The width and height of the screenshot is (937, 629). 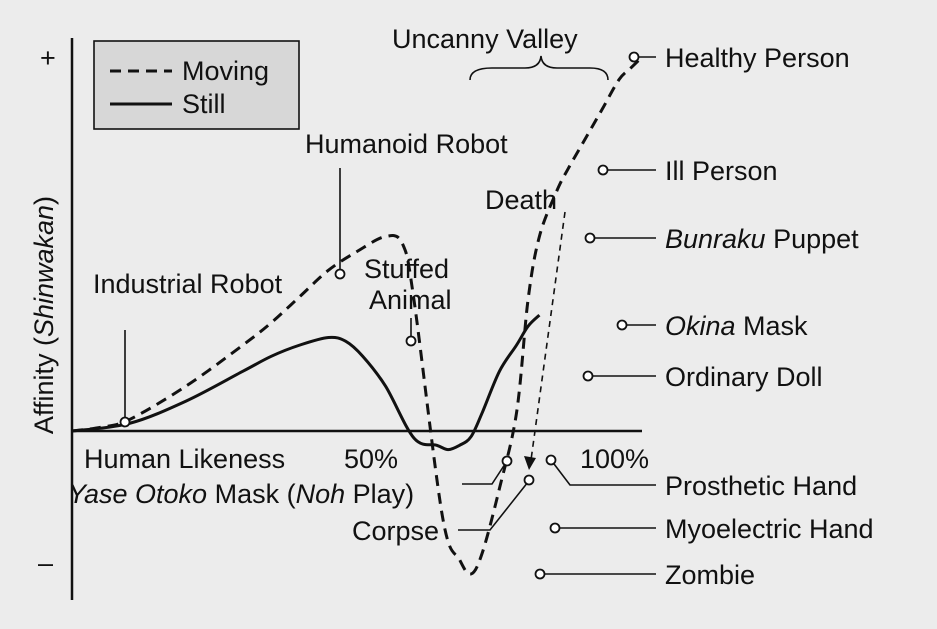 What do you see at coordinates (539, 68) in the screenshot?
I see `uncanny-valley-brace` at bounding box center [539, 68].